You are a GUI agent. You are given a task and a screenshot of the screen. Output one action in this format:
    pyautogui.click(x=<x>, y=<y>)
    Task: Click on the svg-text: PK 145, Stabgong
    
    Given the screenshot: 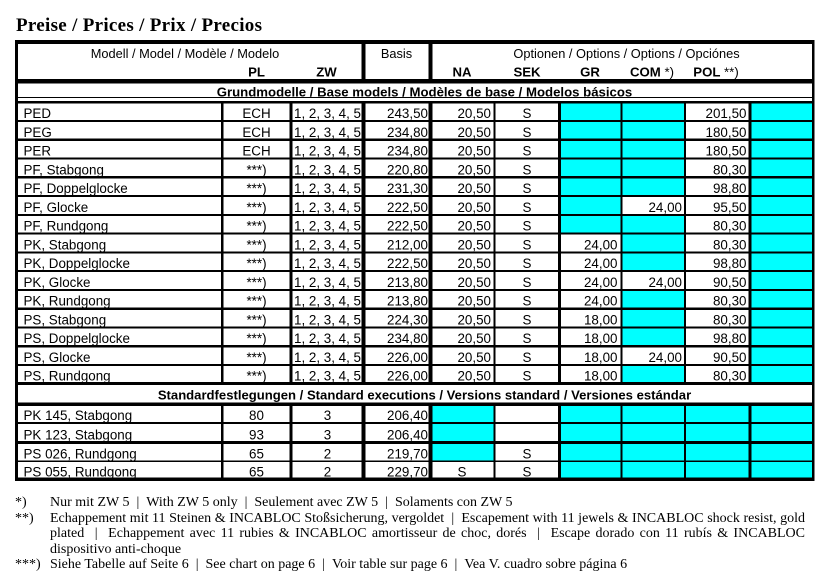 What is the action you would take?
    pyautogui.click(x=78, y=415)
    